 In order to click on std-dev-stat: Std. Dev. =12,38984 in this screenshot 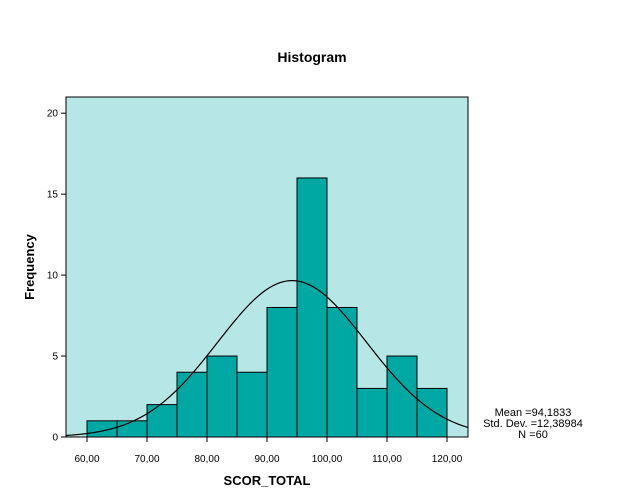, I will do `click(533, 424)`.